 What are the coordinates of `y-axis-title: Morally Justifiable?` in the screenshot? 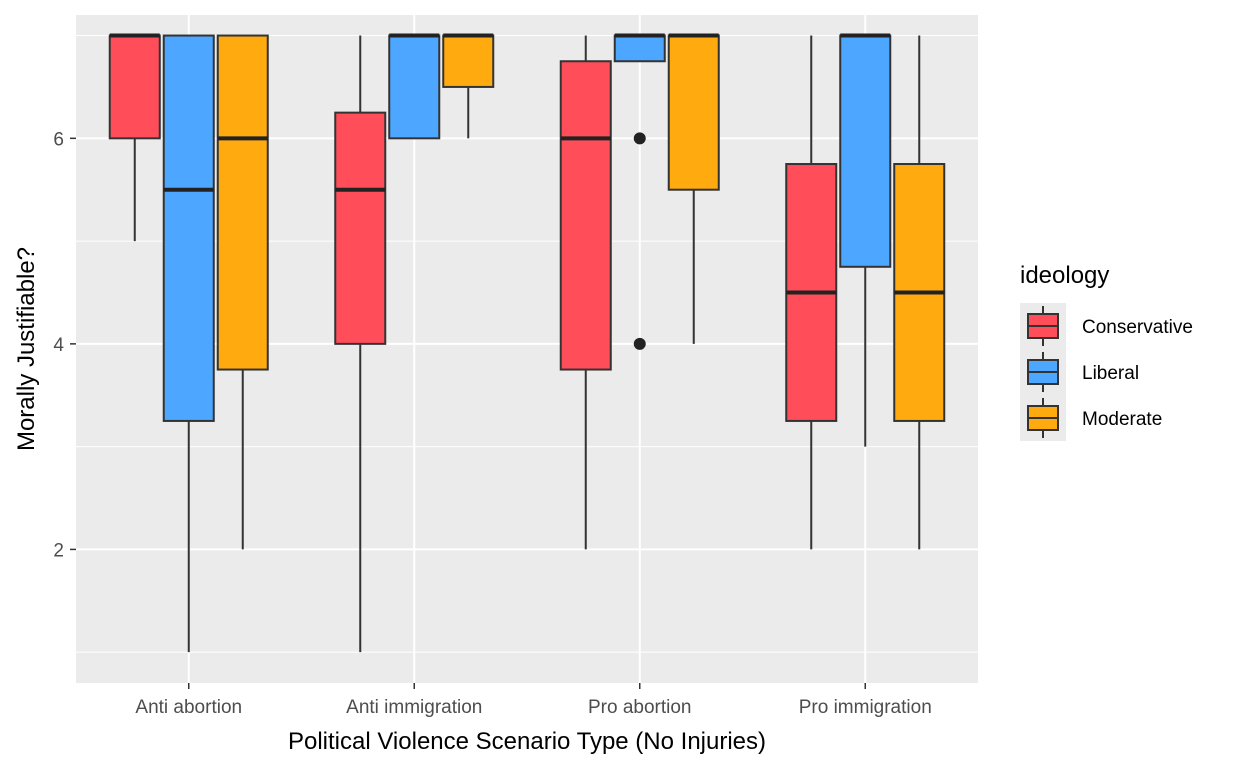 It's located at (26, 349).